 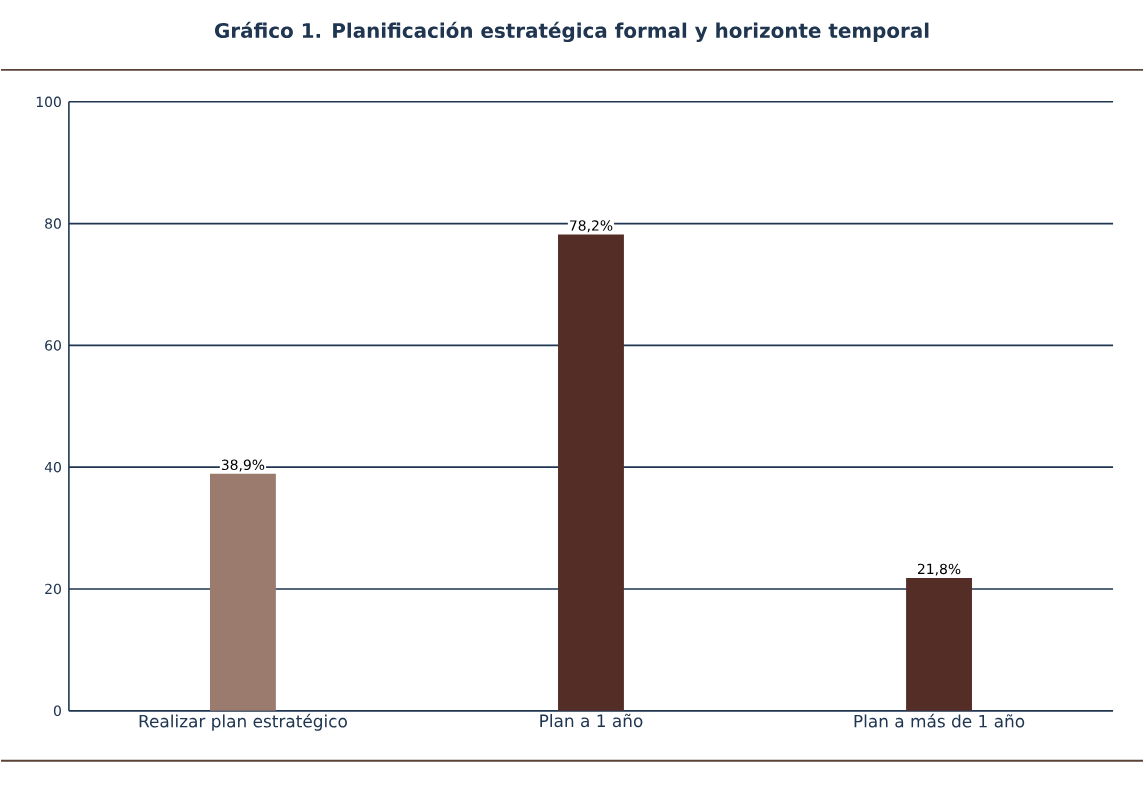 What do you see at coordinates (939, 720) in the screenshot?
I see `x-tick-label: Plan a más de 1 año` at bounding box center [939, 720].